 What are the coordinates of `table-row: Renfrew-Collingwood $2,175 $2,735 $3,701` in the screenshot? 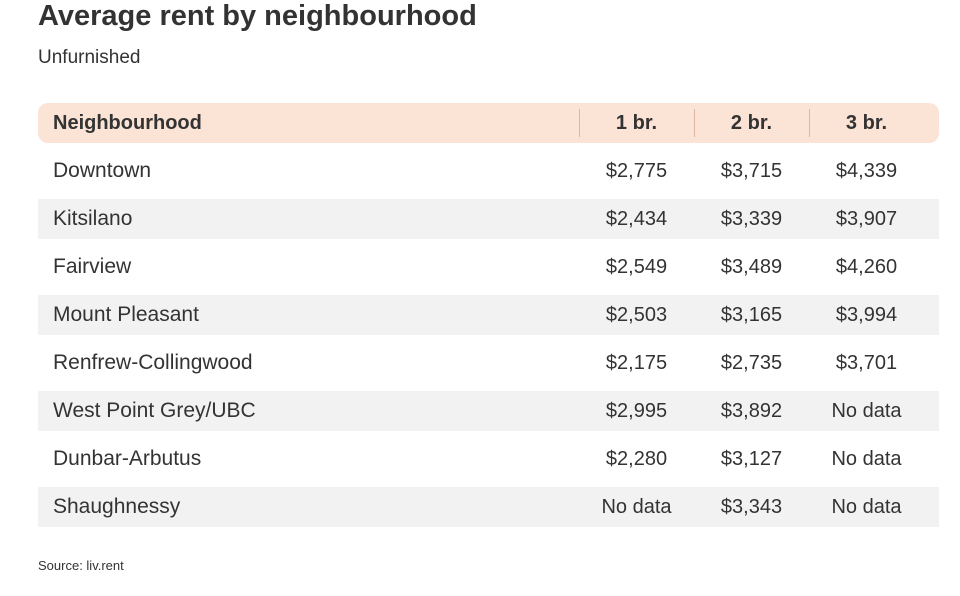 It's located at (488, 363).